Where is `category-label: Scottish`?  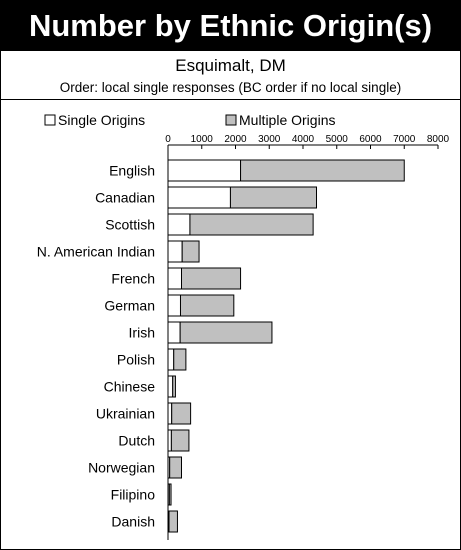
category-label: Scottish is located at coordinates (130, 225).